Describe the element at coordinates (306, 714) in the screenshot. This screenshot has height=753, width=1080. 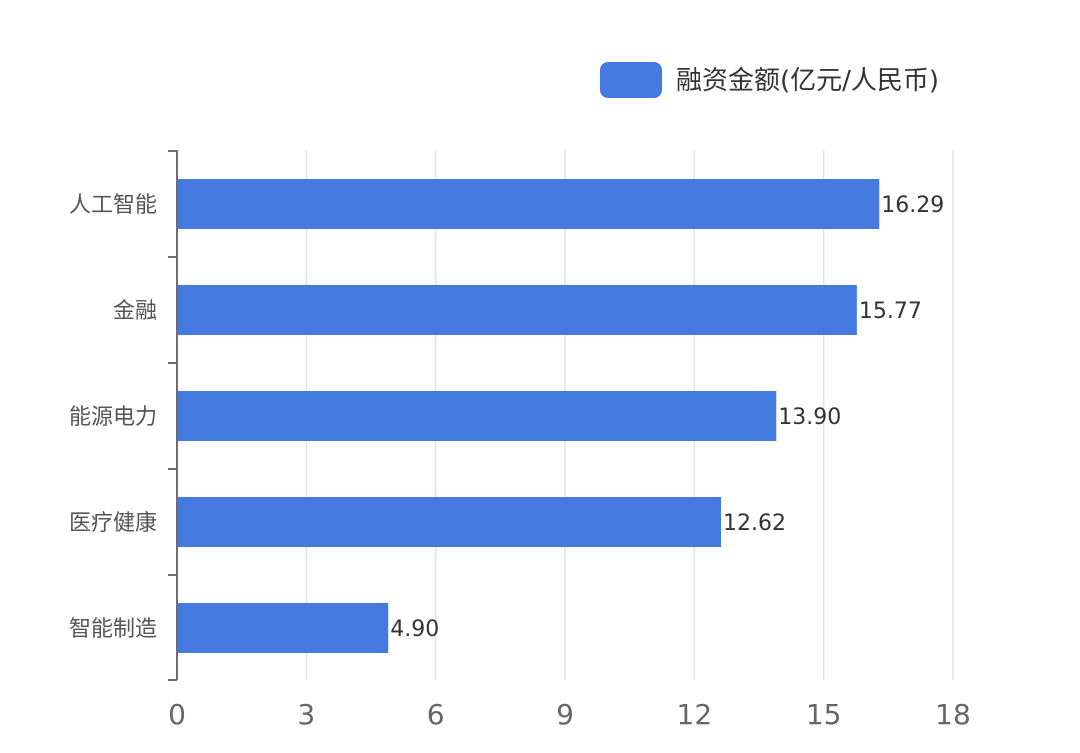
I see `x-tick-label: 3` at that location.